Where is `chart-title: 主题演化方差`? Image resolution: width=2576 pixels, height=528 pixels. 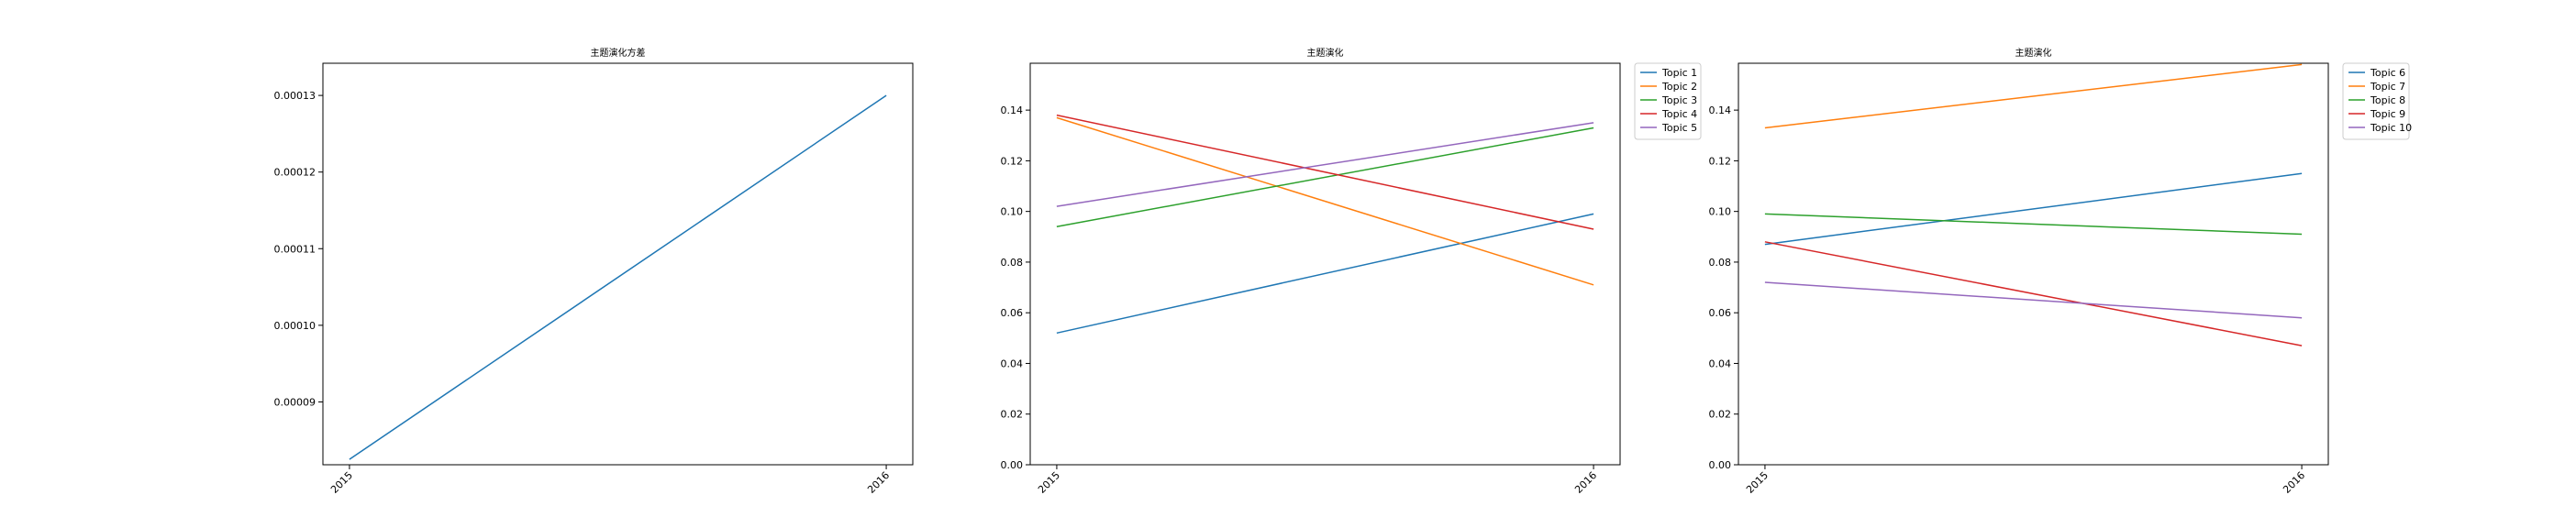
chart-title: 主题演化方差 is located at coordinates (618, 53).